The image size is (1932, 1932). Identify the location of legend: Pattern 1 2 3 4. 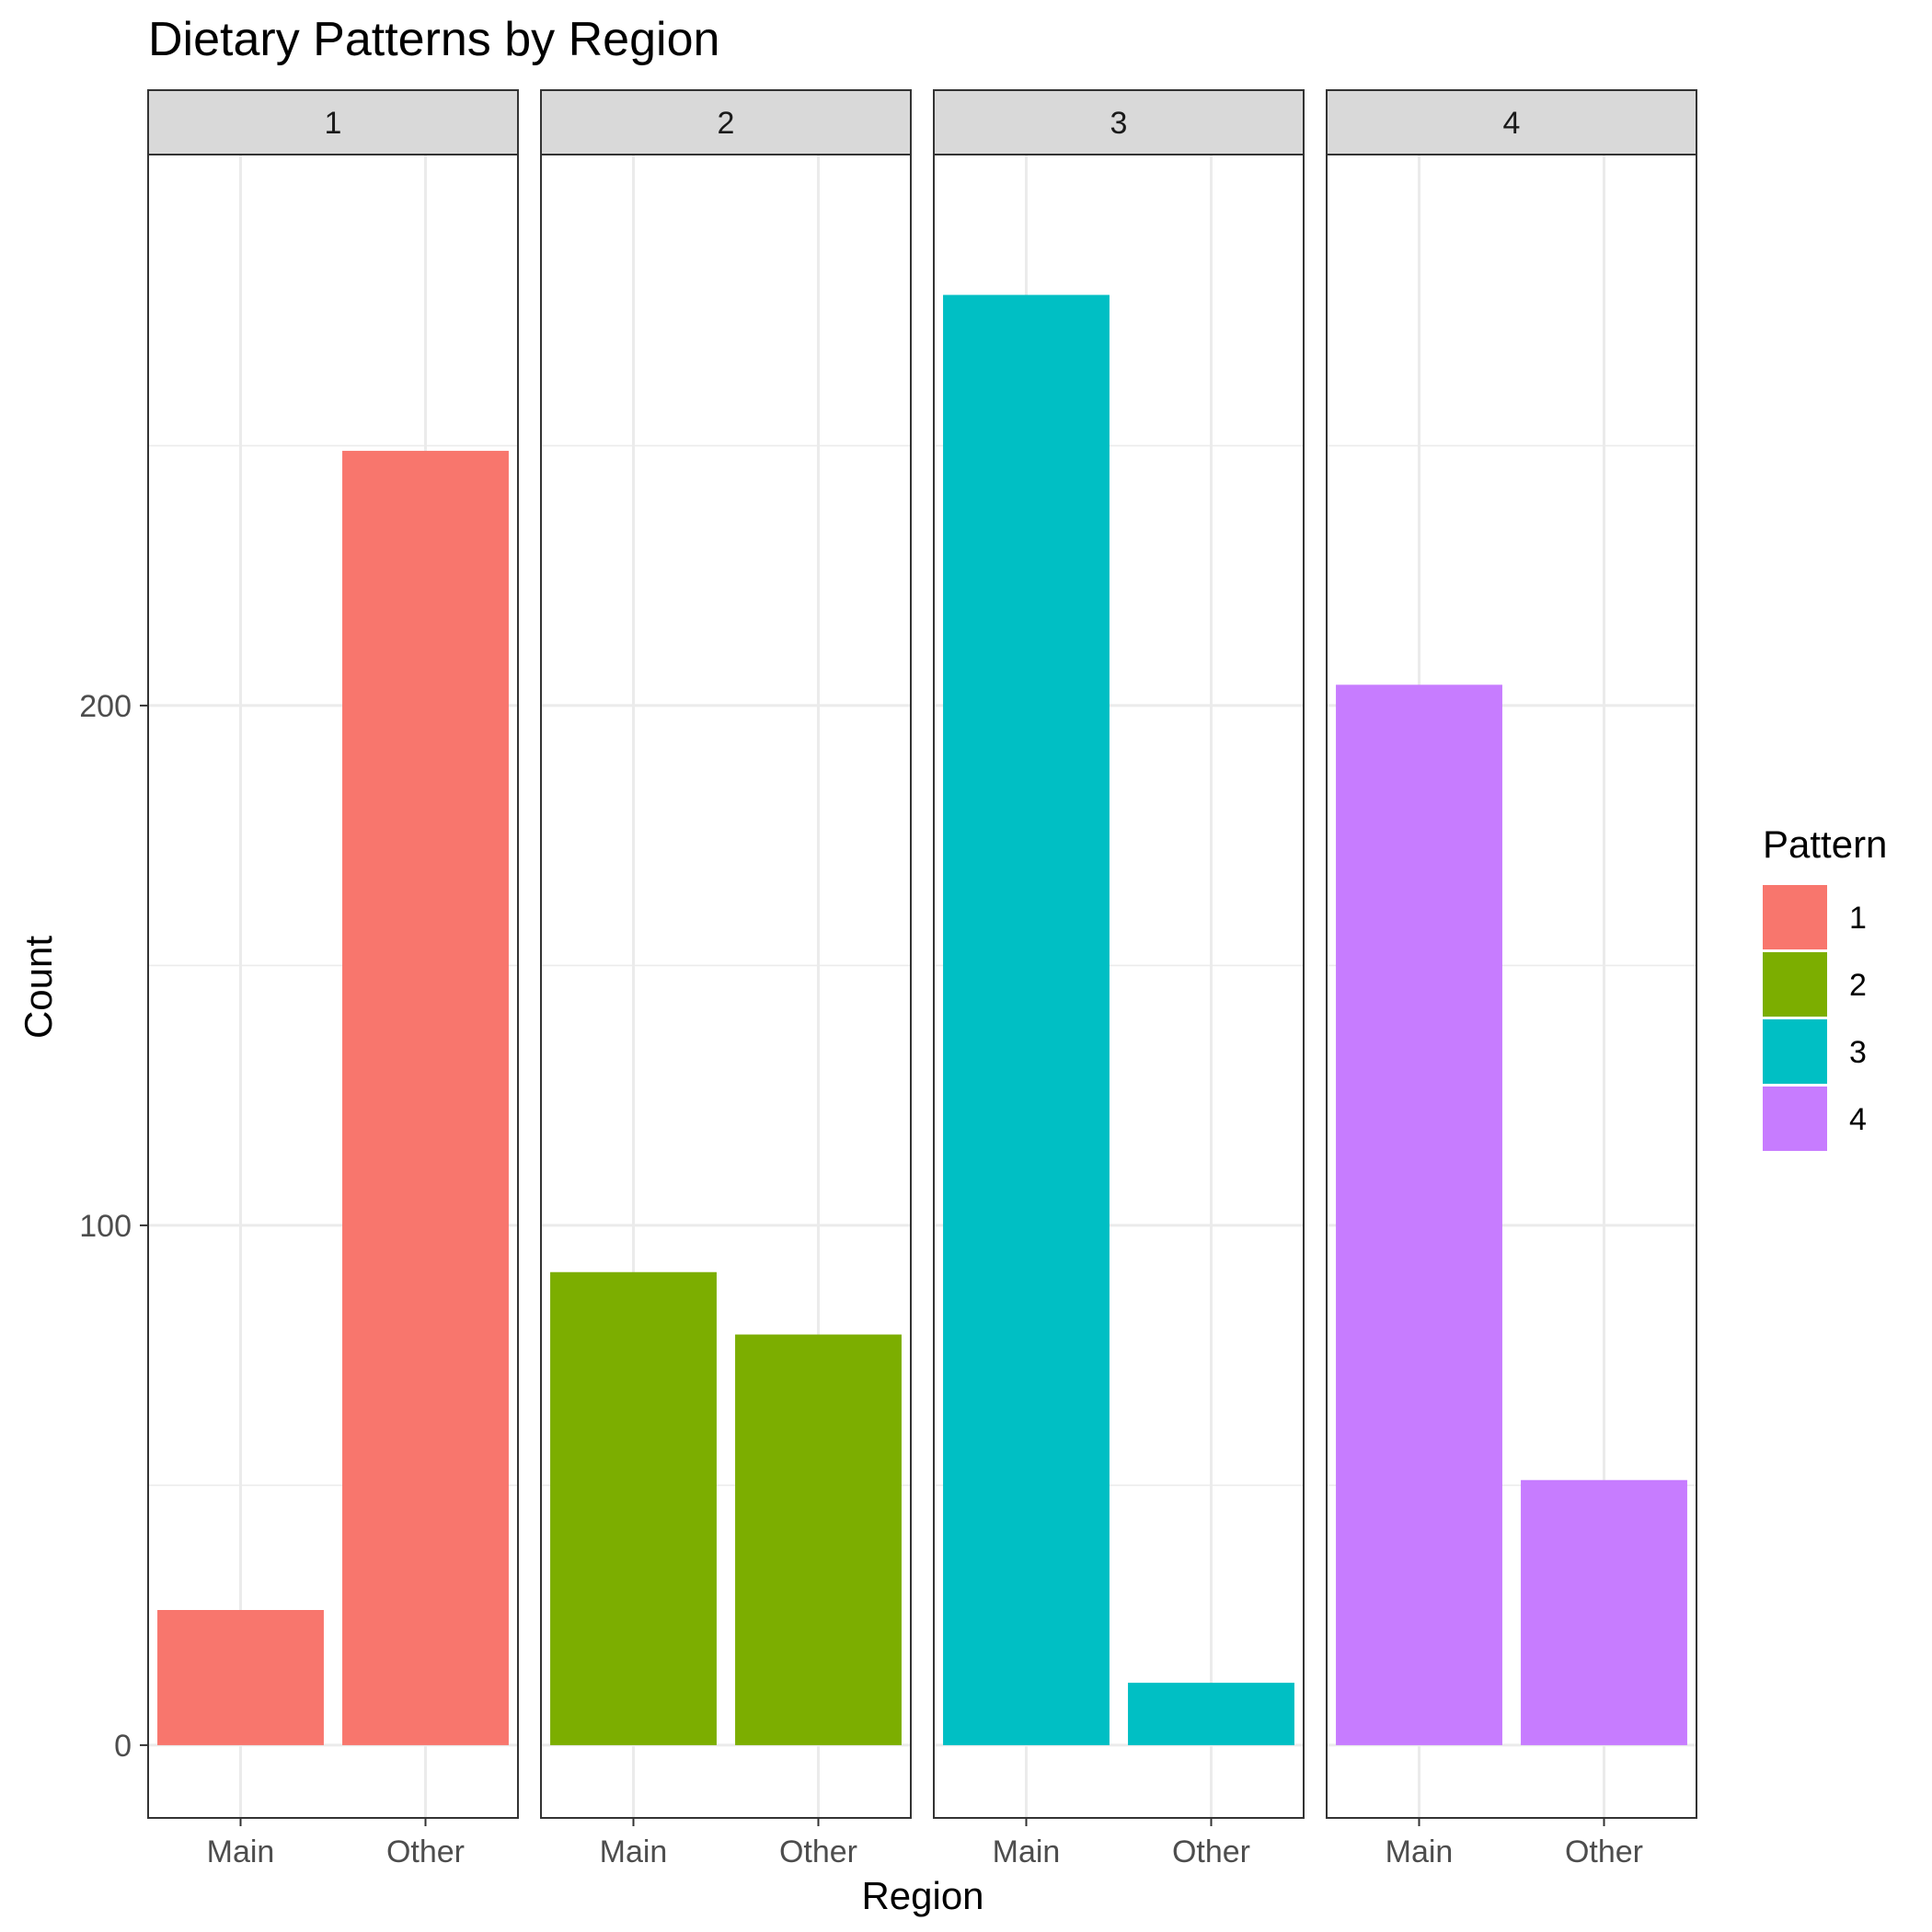
(1825, 986).